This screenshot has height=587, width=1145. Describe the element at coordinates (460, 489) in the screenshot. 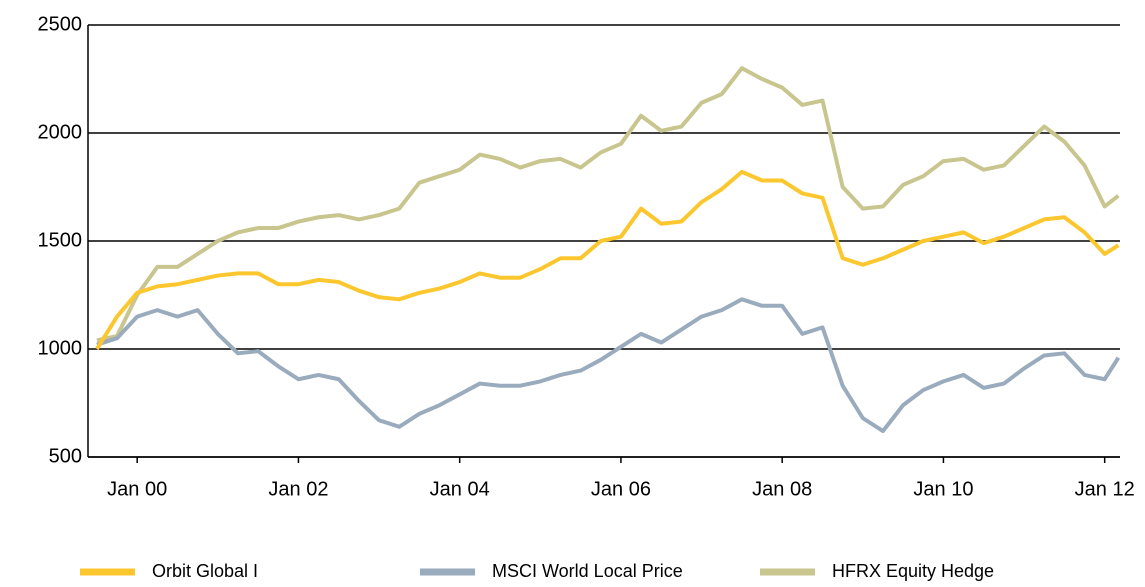

I see `x-tick-label: Jan 04` at that location.